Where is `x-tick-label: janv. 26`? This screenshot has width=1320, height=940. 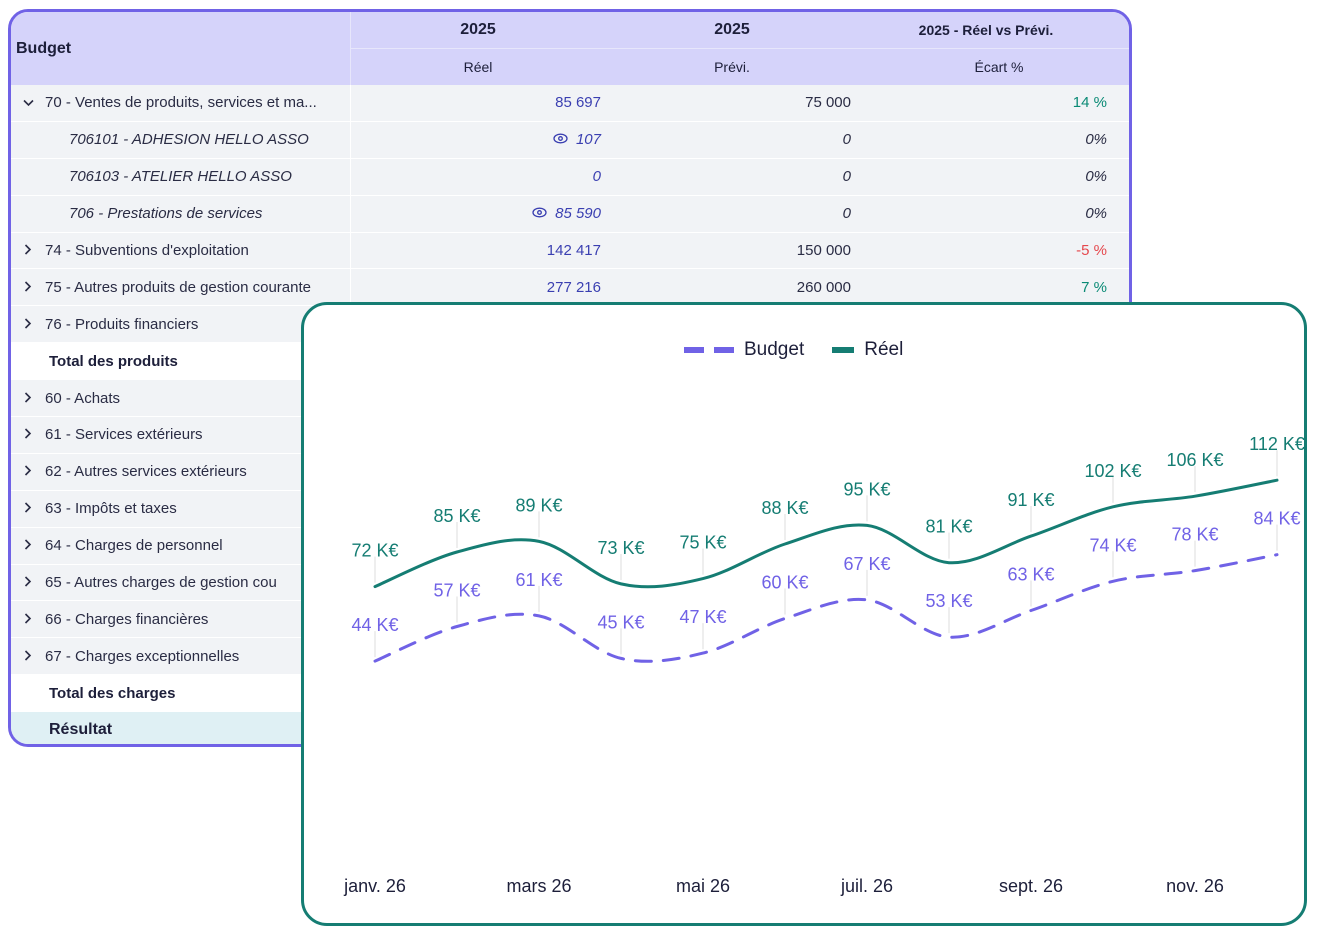
x-tick-label: janv. 26 is located at coordinates (374, 886).